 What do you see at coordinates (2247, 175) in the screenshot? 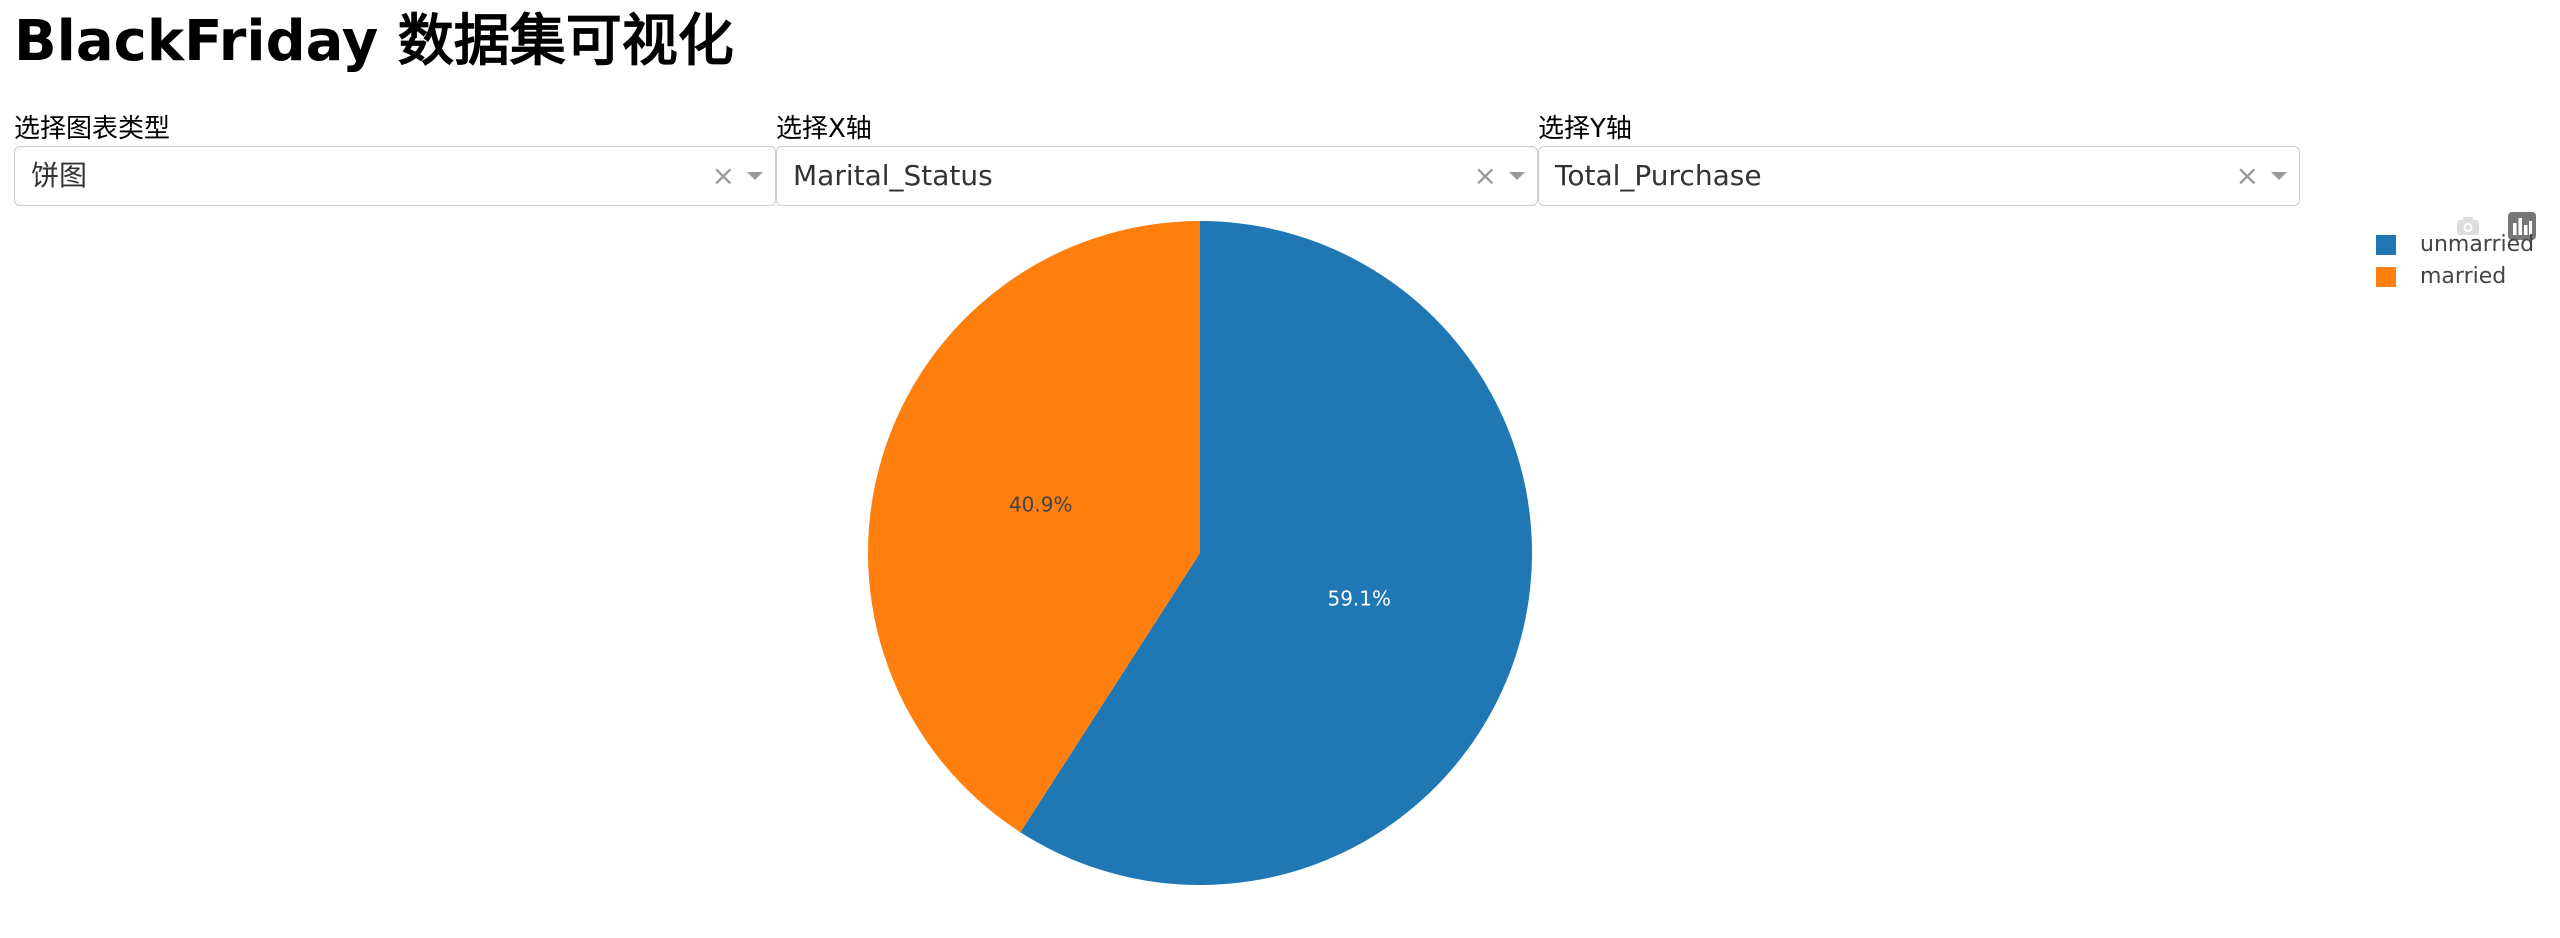
I see `y-axis-clear-icon: ×` at bounding box center [2247, 175].